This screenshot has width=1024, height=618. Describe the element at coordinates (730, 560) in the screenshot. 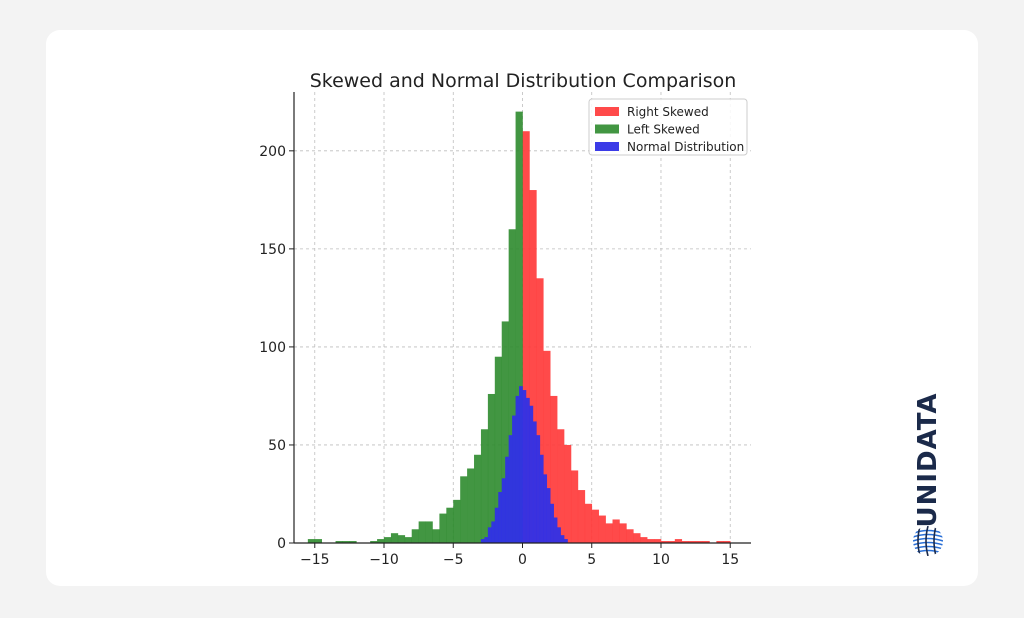

I see `x-tick-label: 15` at that location.